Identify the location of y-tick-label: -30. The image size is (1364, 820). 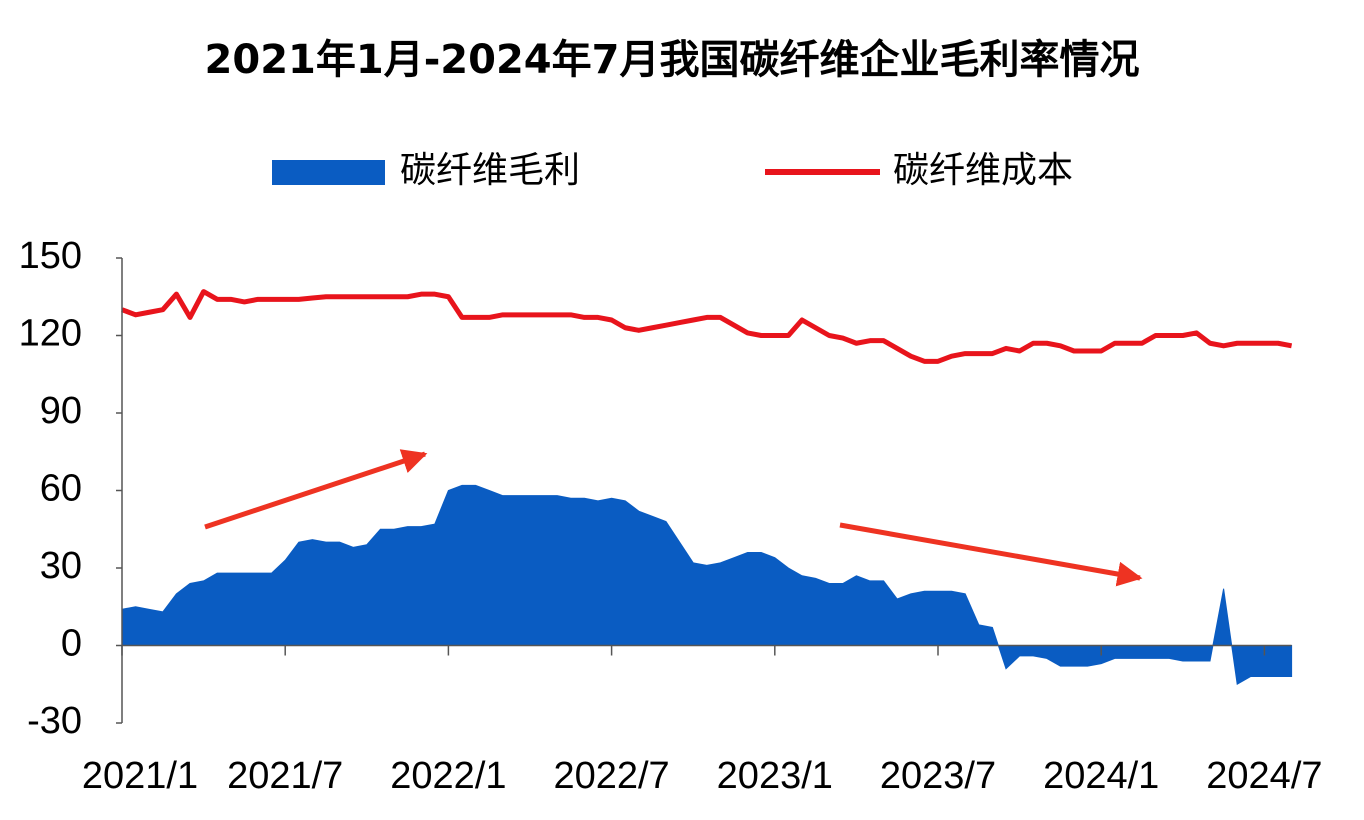
(54, 721).